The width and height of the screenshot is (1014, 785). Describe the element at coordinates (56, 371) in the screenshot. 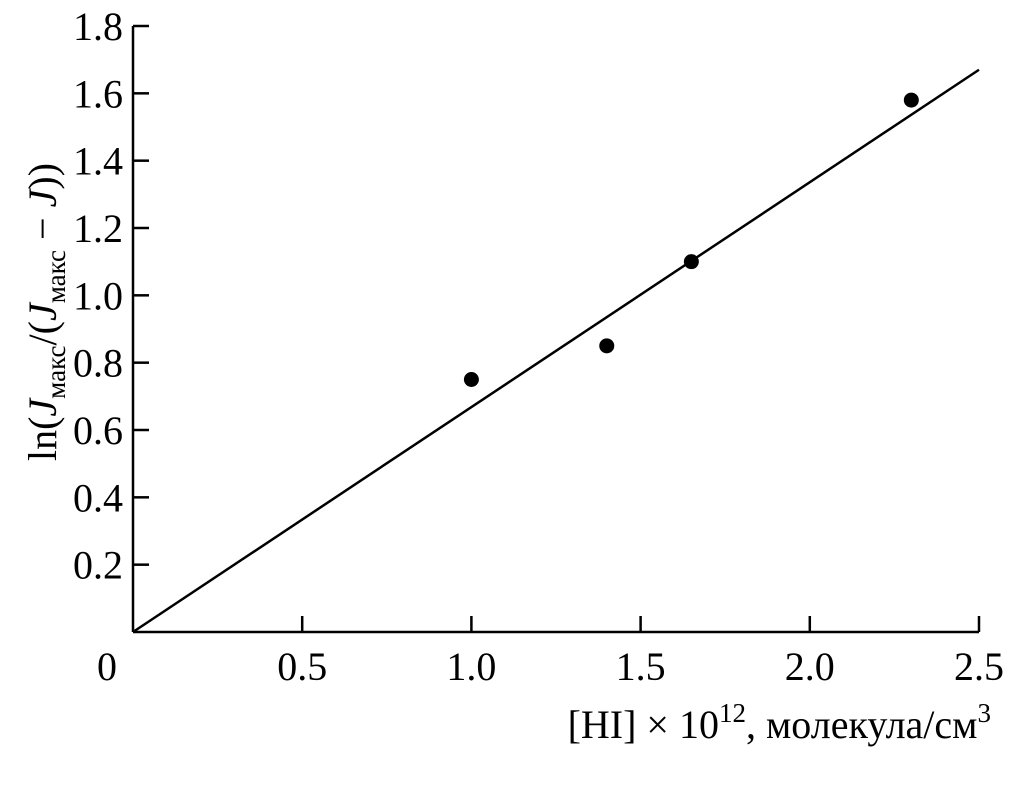

I see `y-axis-label-sub1: макс` at that location.